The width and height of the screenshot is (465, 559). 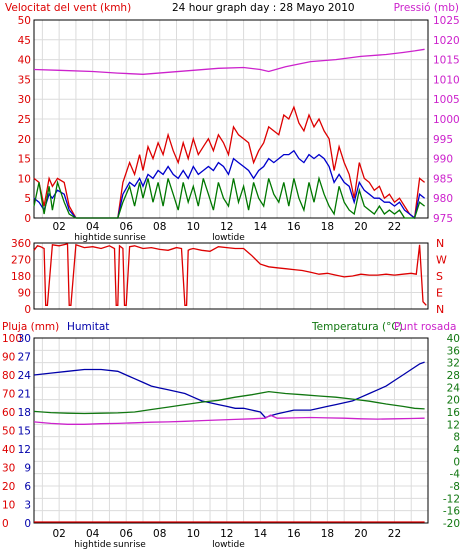 What do you see at coordinates (453, 376) in the screenshot?
I see `temperature-tick-label: 28` at bounding box center [453, 376].